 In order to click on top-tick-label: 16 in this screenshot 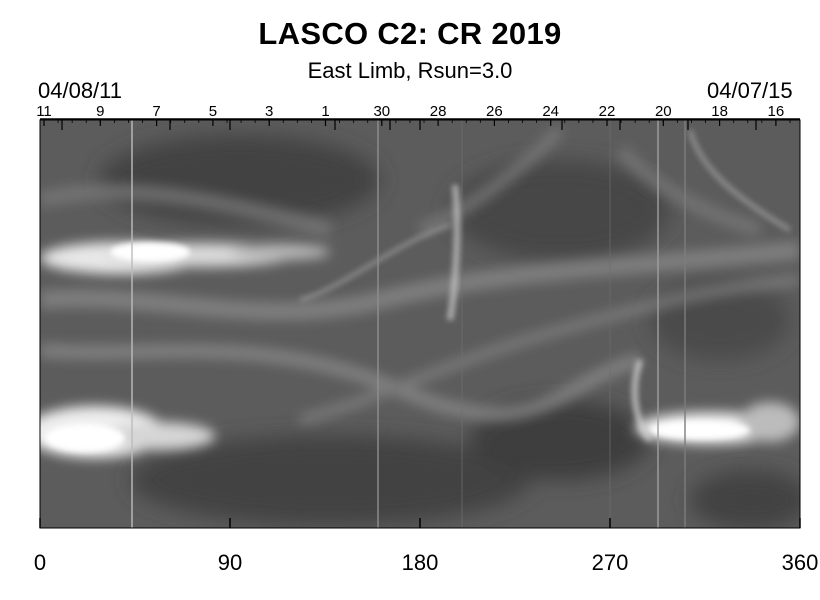, I will do `click(776, 111)`.